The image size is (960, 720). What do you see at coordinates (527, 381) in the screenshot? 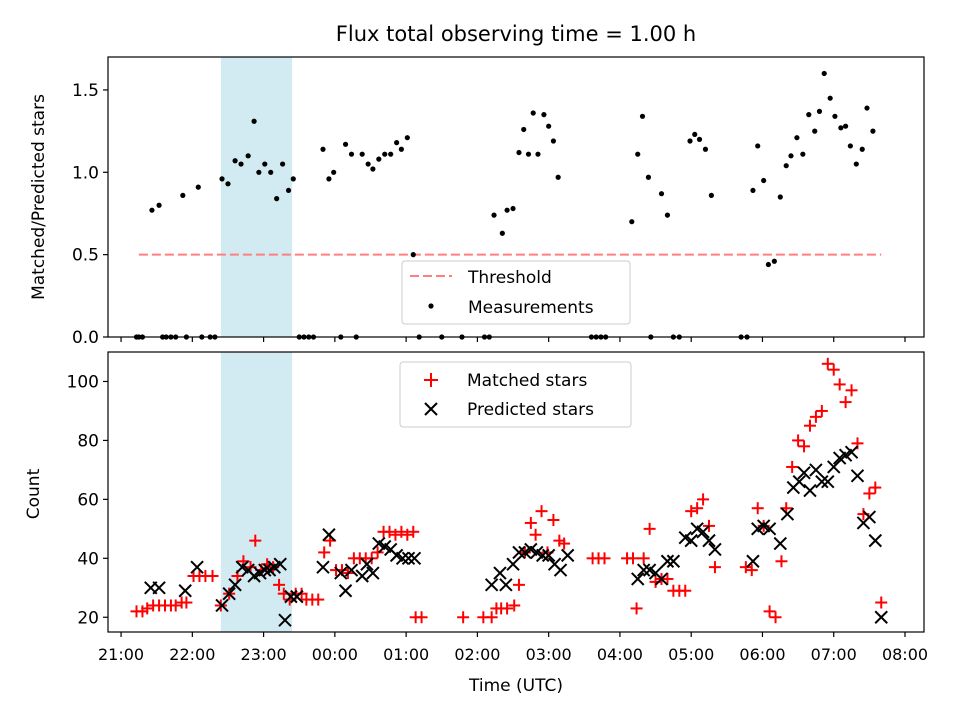
I see `legend-matched-label: Matched stars` at bounding box center [527, 381].